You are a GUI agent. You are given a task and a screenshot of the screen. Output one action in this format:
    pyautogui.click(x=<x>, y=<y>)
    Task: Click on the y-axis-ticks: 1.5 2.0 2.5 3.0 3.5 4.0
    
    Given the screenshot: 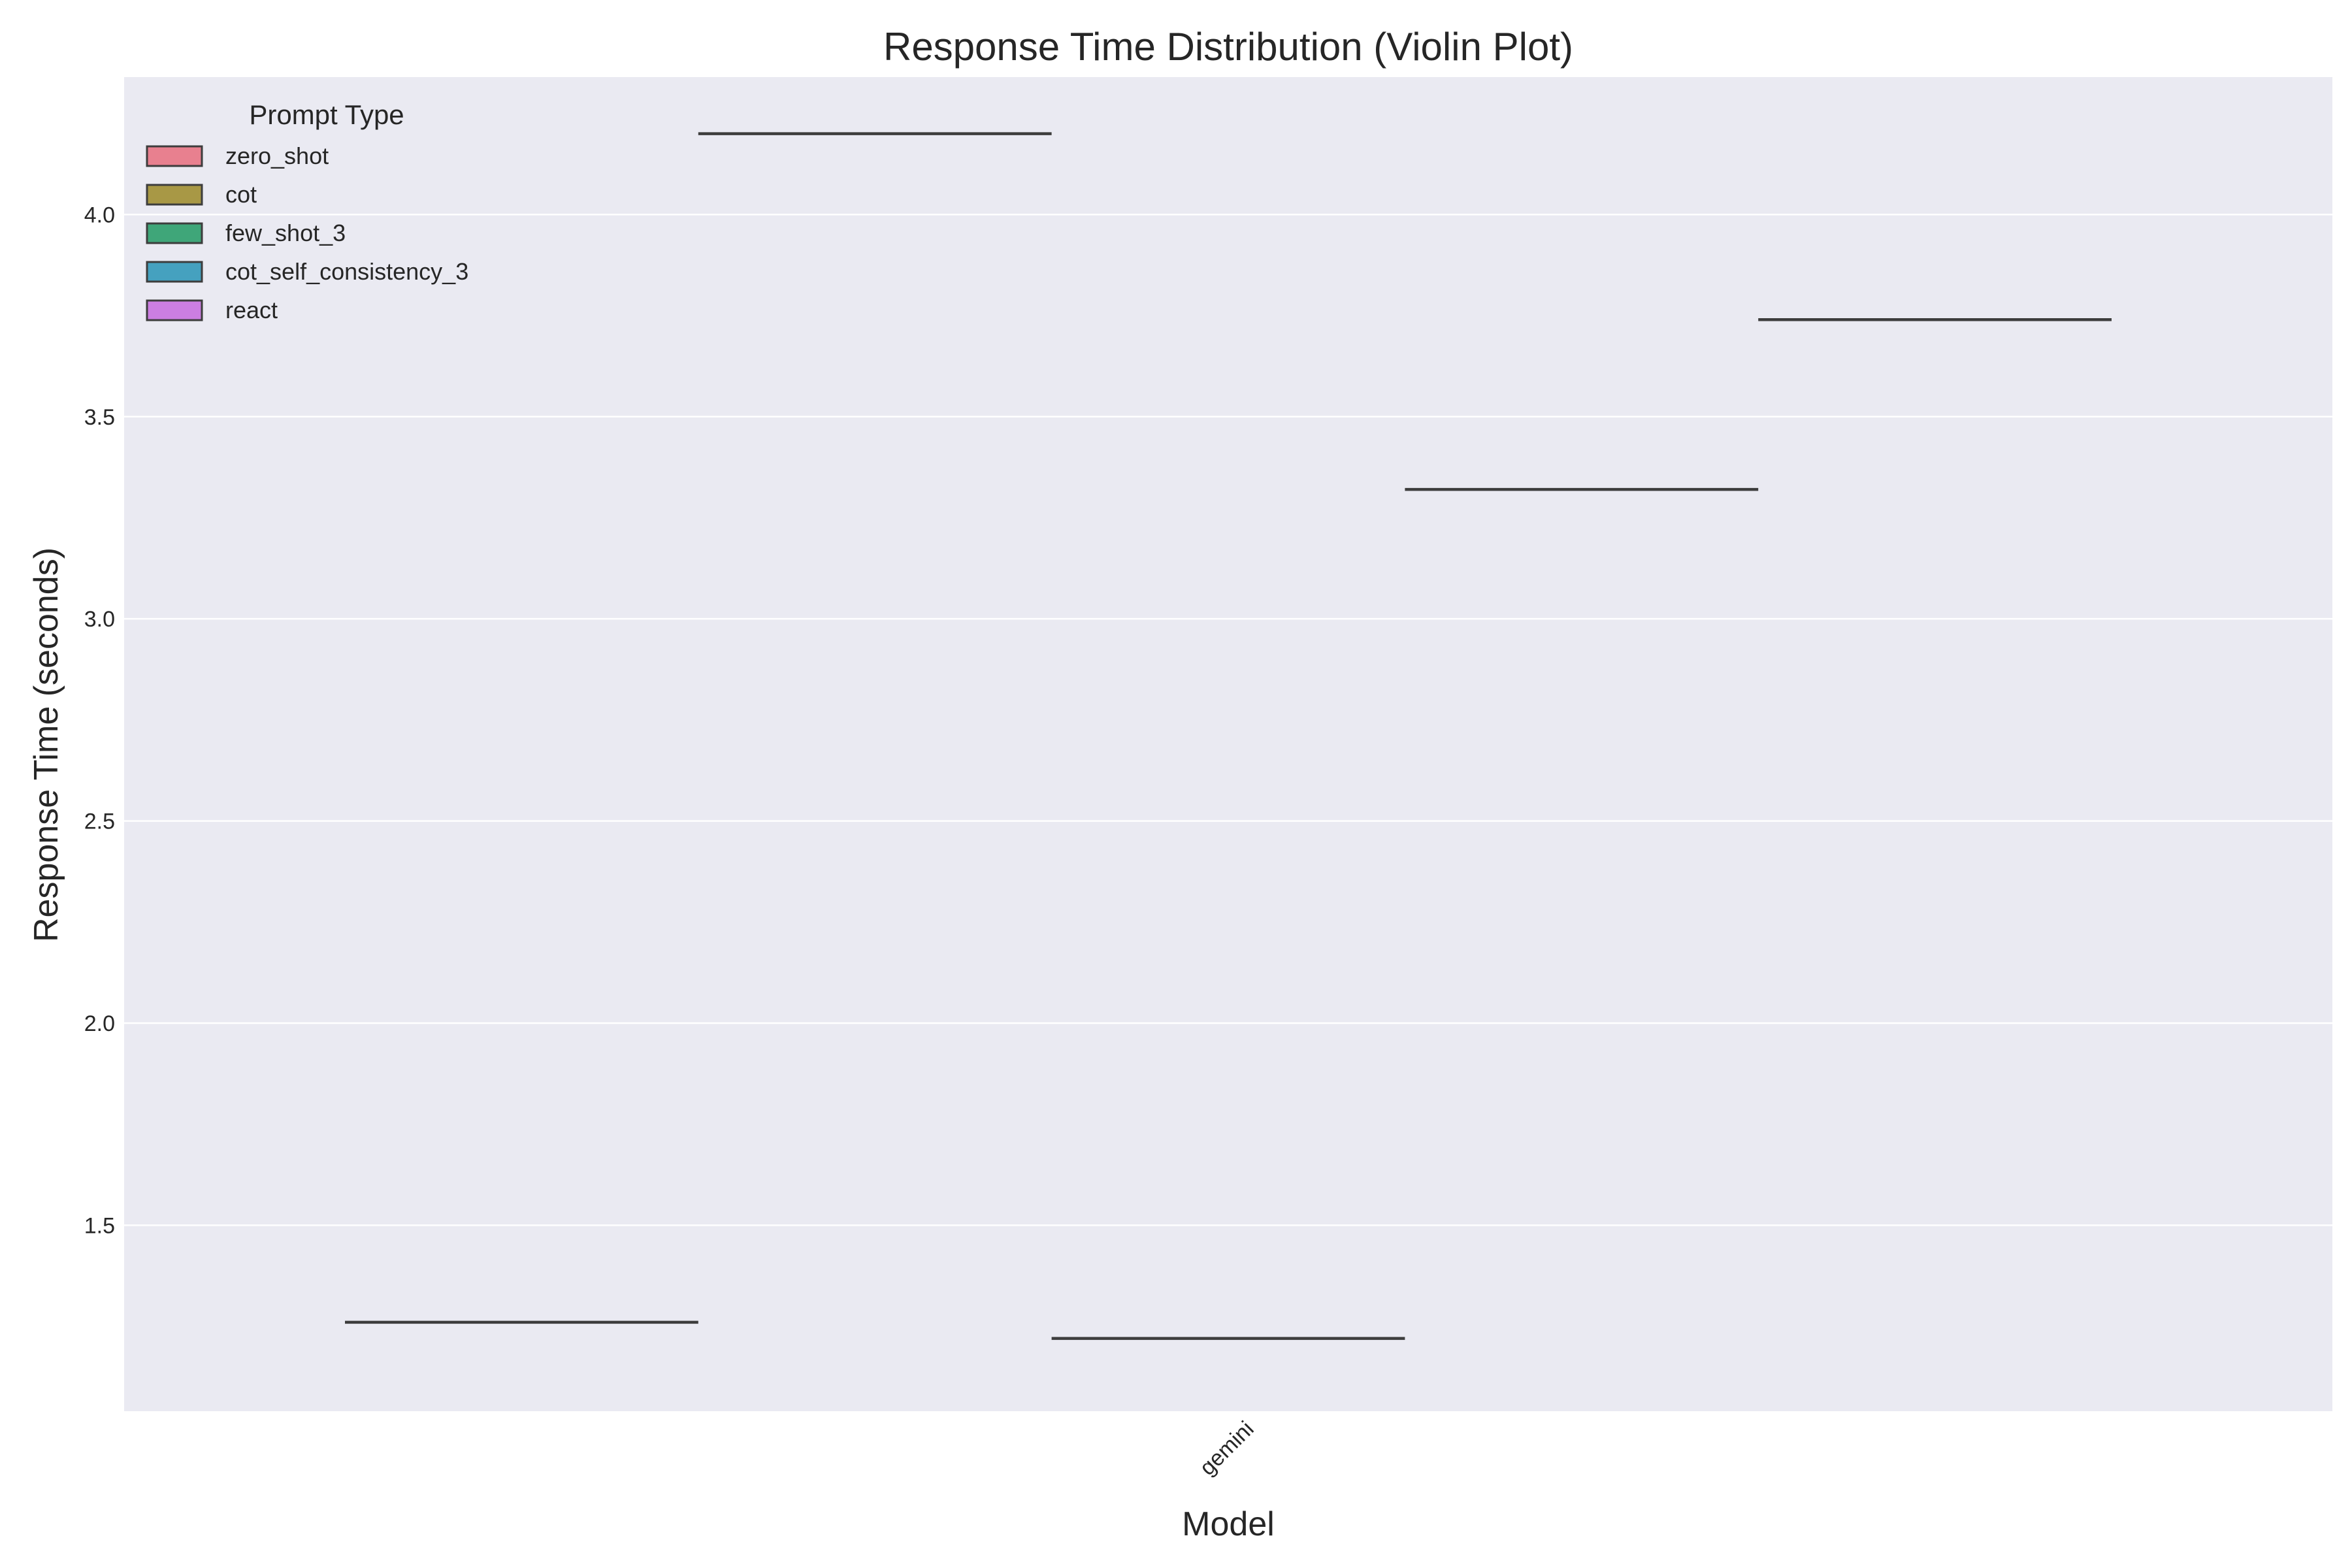 What is the action you would take?
    pyautogui.click(x=99, y=720)
    